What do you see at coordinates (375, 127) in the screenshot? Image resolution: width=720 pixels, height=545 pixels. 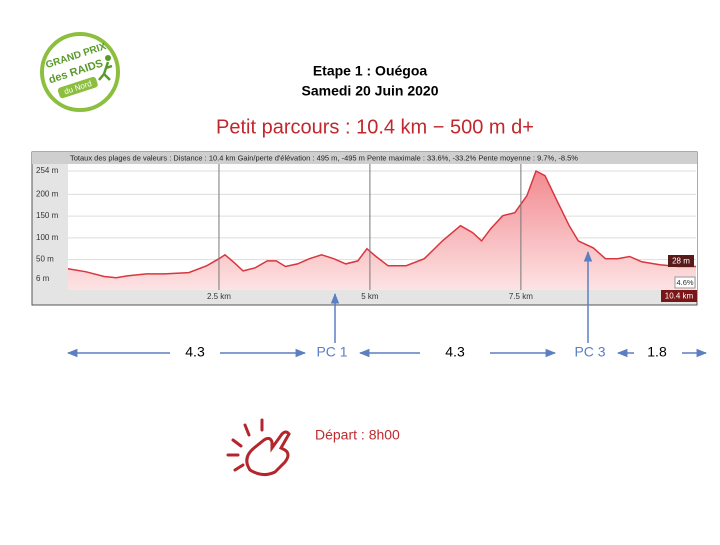 I see `course: Petit parcours : 10.4 km − 500 m d+` at bounding box center [375, 127].